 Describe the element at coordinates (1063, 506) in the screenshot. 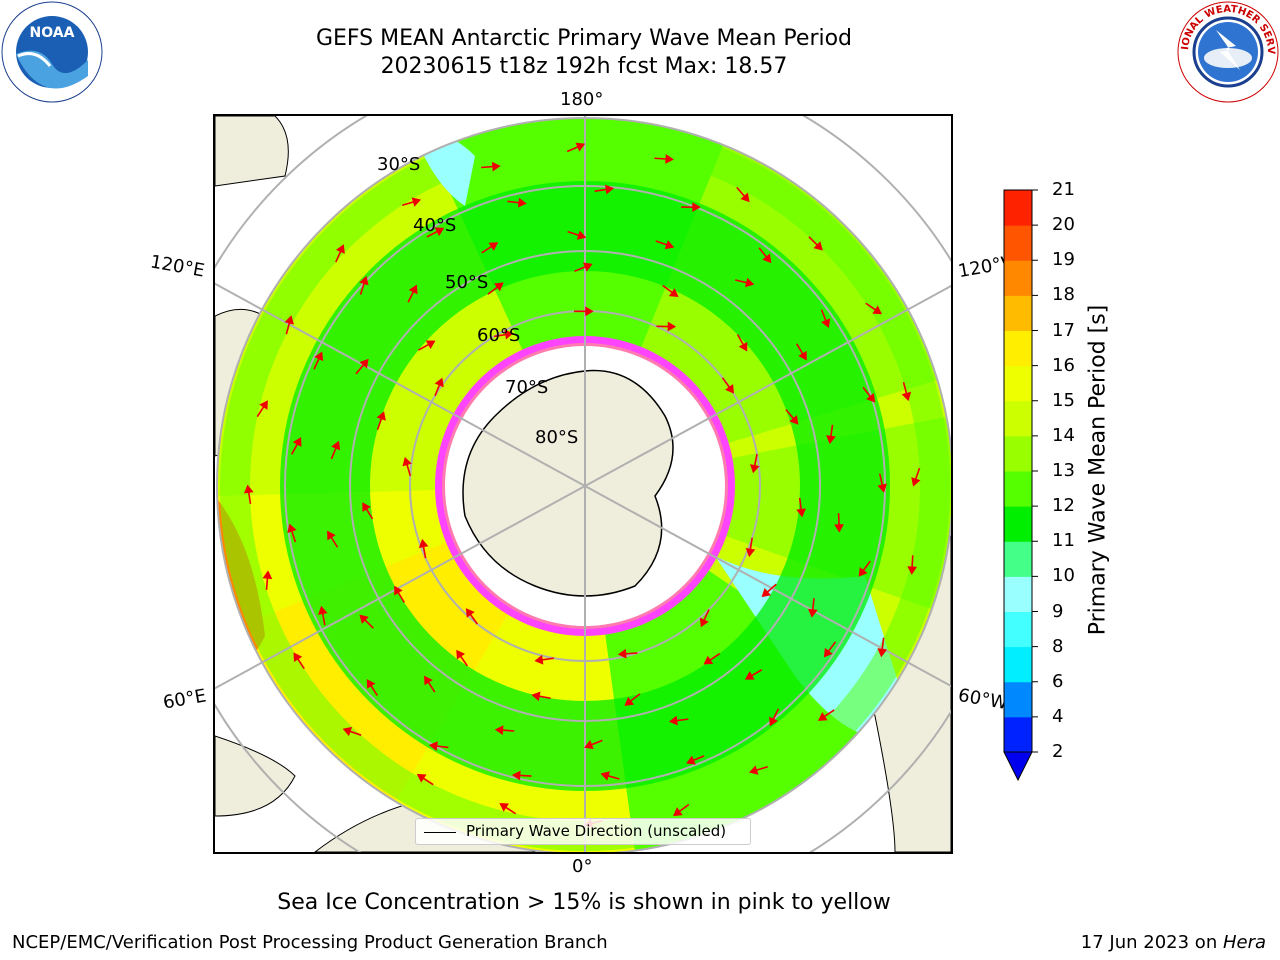

I see `colorbar-tick-label: 12` at that location.